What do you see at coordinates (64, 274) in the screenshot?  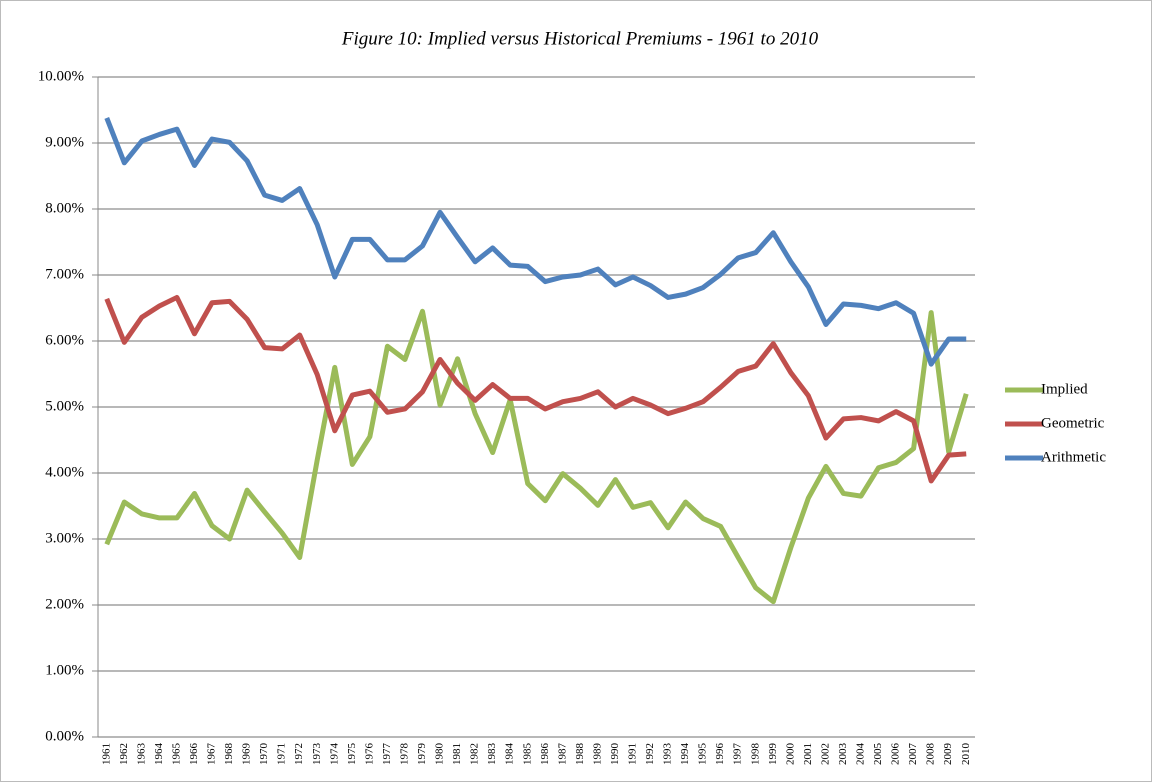 I see `y-tick-label: 7.00%` at bounding box center [64, 274].